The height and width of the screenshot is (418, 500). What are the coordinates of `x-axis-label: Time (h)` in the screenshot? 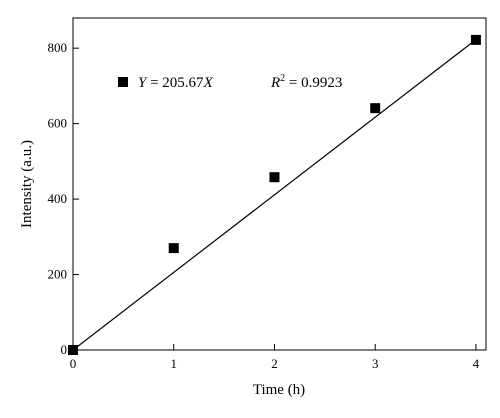 It's located at (279, 390).